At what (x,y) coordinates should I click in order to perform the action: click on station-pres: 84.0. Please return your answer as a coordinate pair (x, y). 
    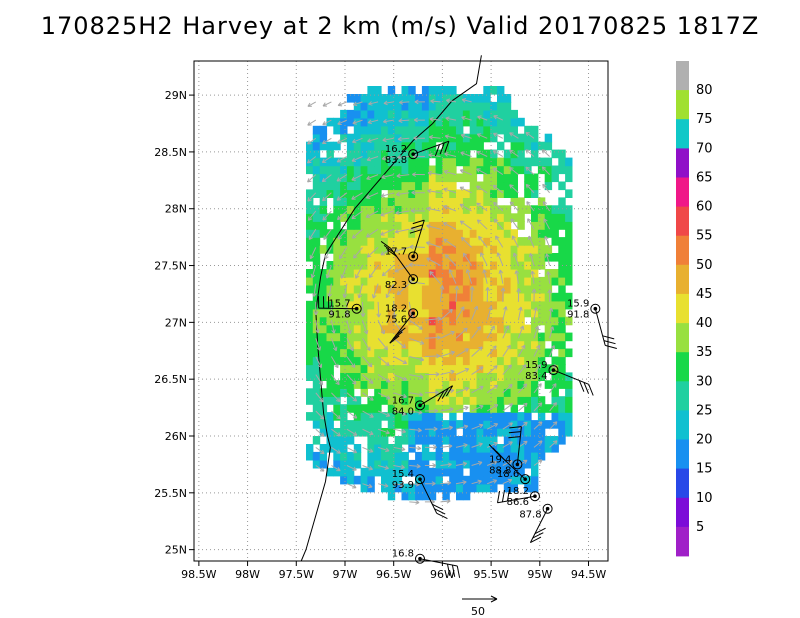
    Looking at the image, I should click on (403, 411).